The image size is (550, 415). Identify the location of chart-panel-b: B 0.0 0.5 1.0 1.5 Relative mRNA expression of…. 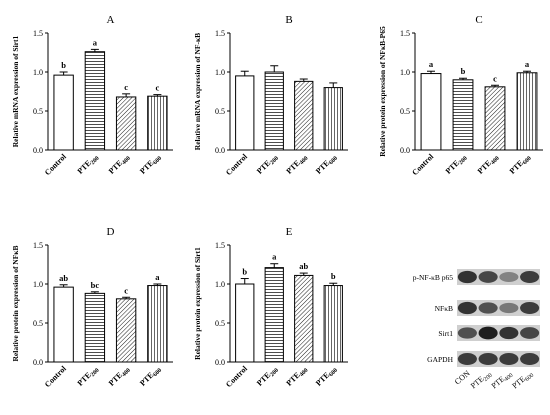
(270, 95).